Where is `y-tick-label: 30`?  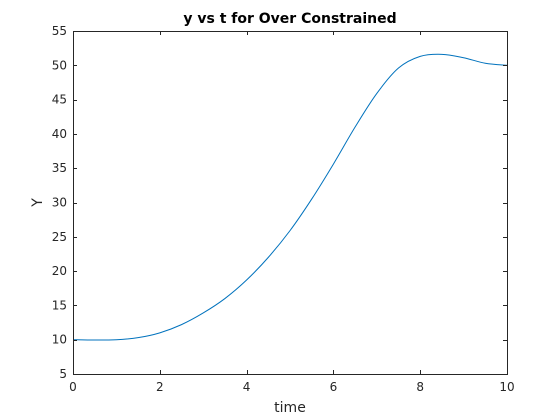 y-tick-label: 30 is located at coordinates (59, 203).